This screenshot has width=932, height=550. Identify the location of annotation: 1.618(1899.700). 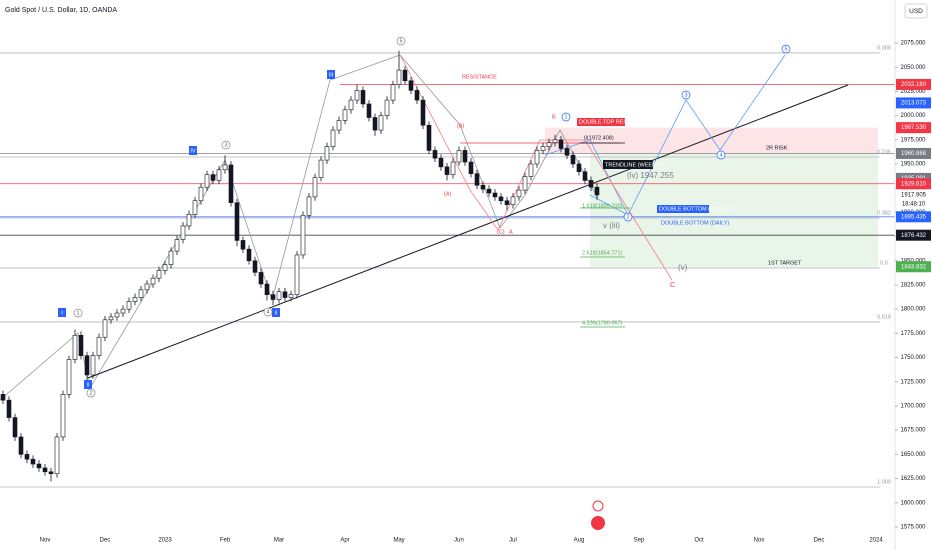
(602, 206).